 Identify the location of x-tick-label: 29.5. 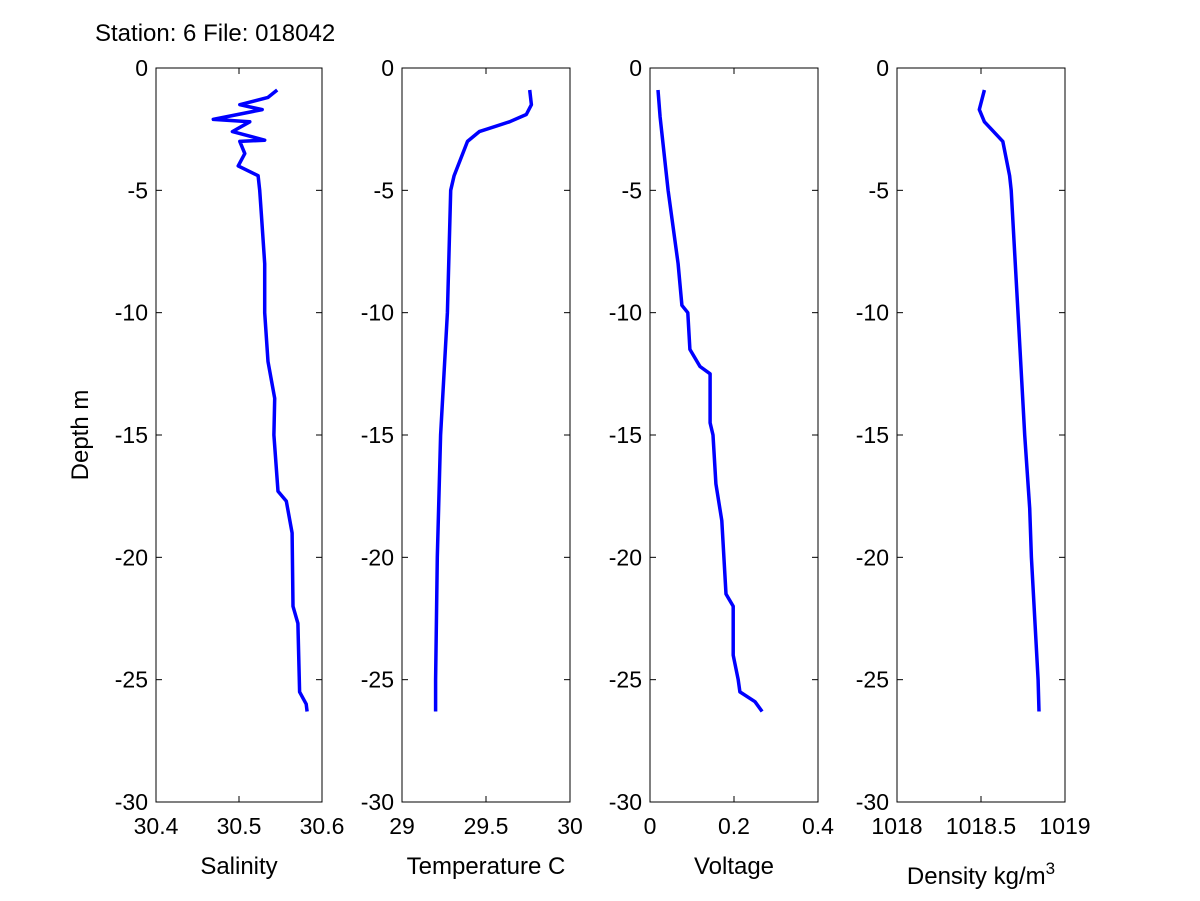
(486, 826).